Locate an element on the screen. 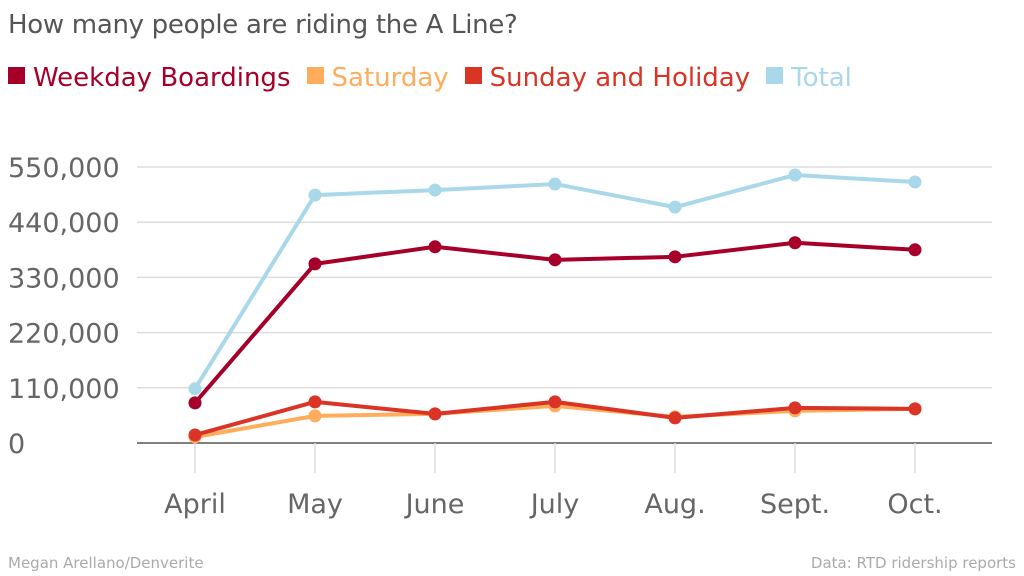 Image resolution: width=1024 pixels, height=576 pixels. y-tick-label: 110,000 is located at coordinates (64, 389).